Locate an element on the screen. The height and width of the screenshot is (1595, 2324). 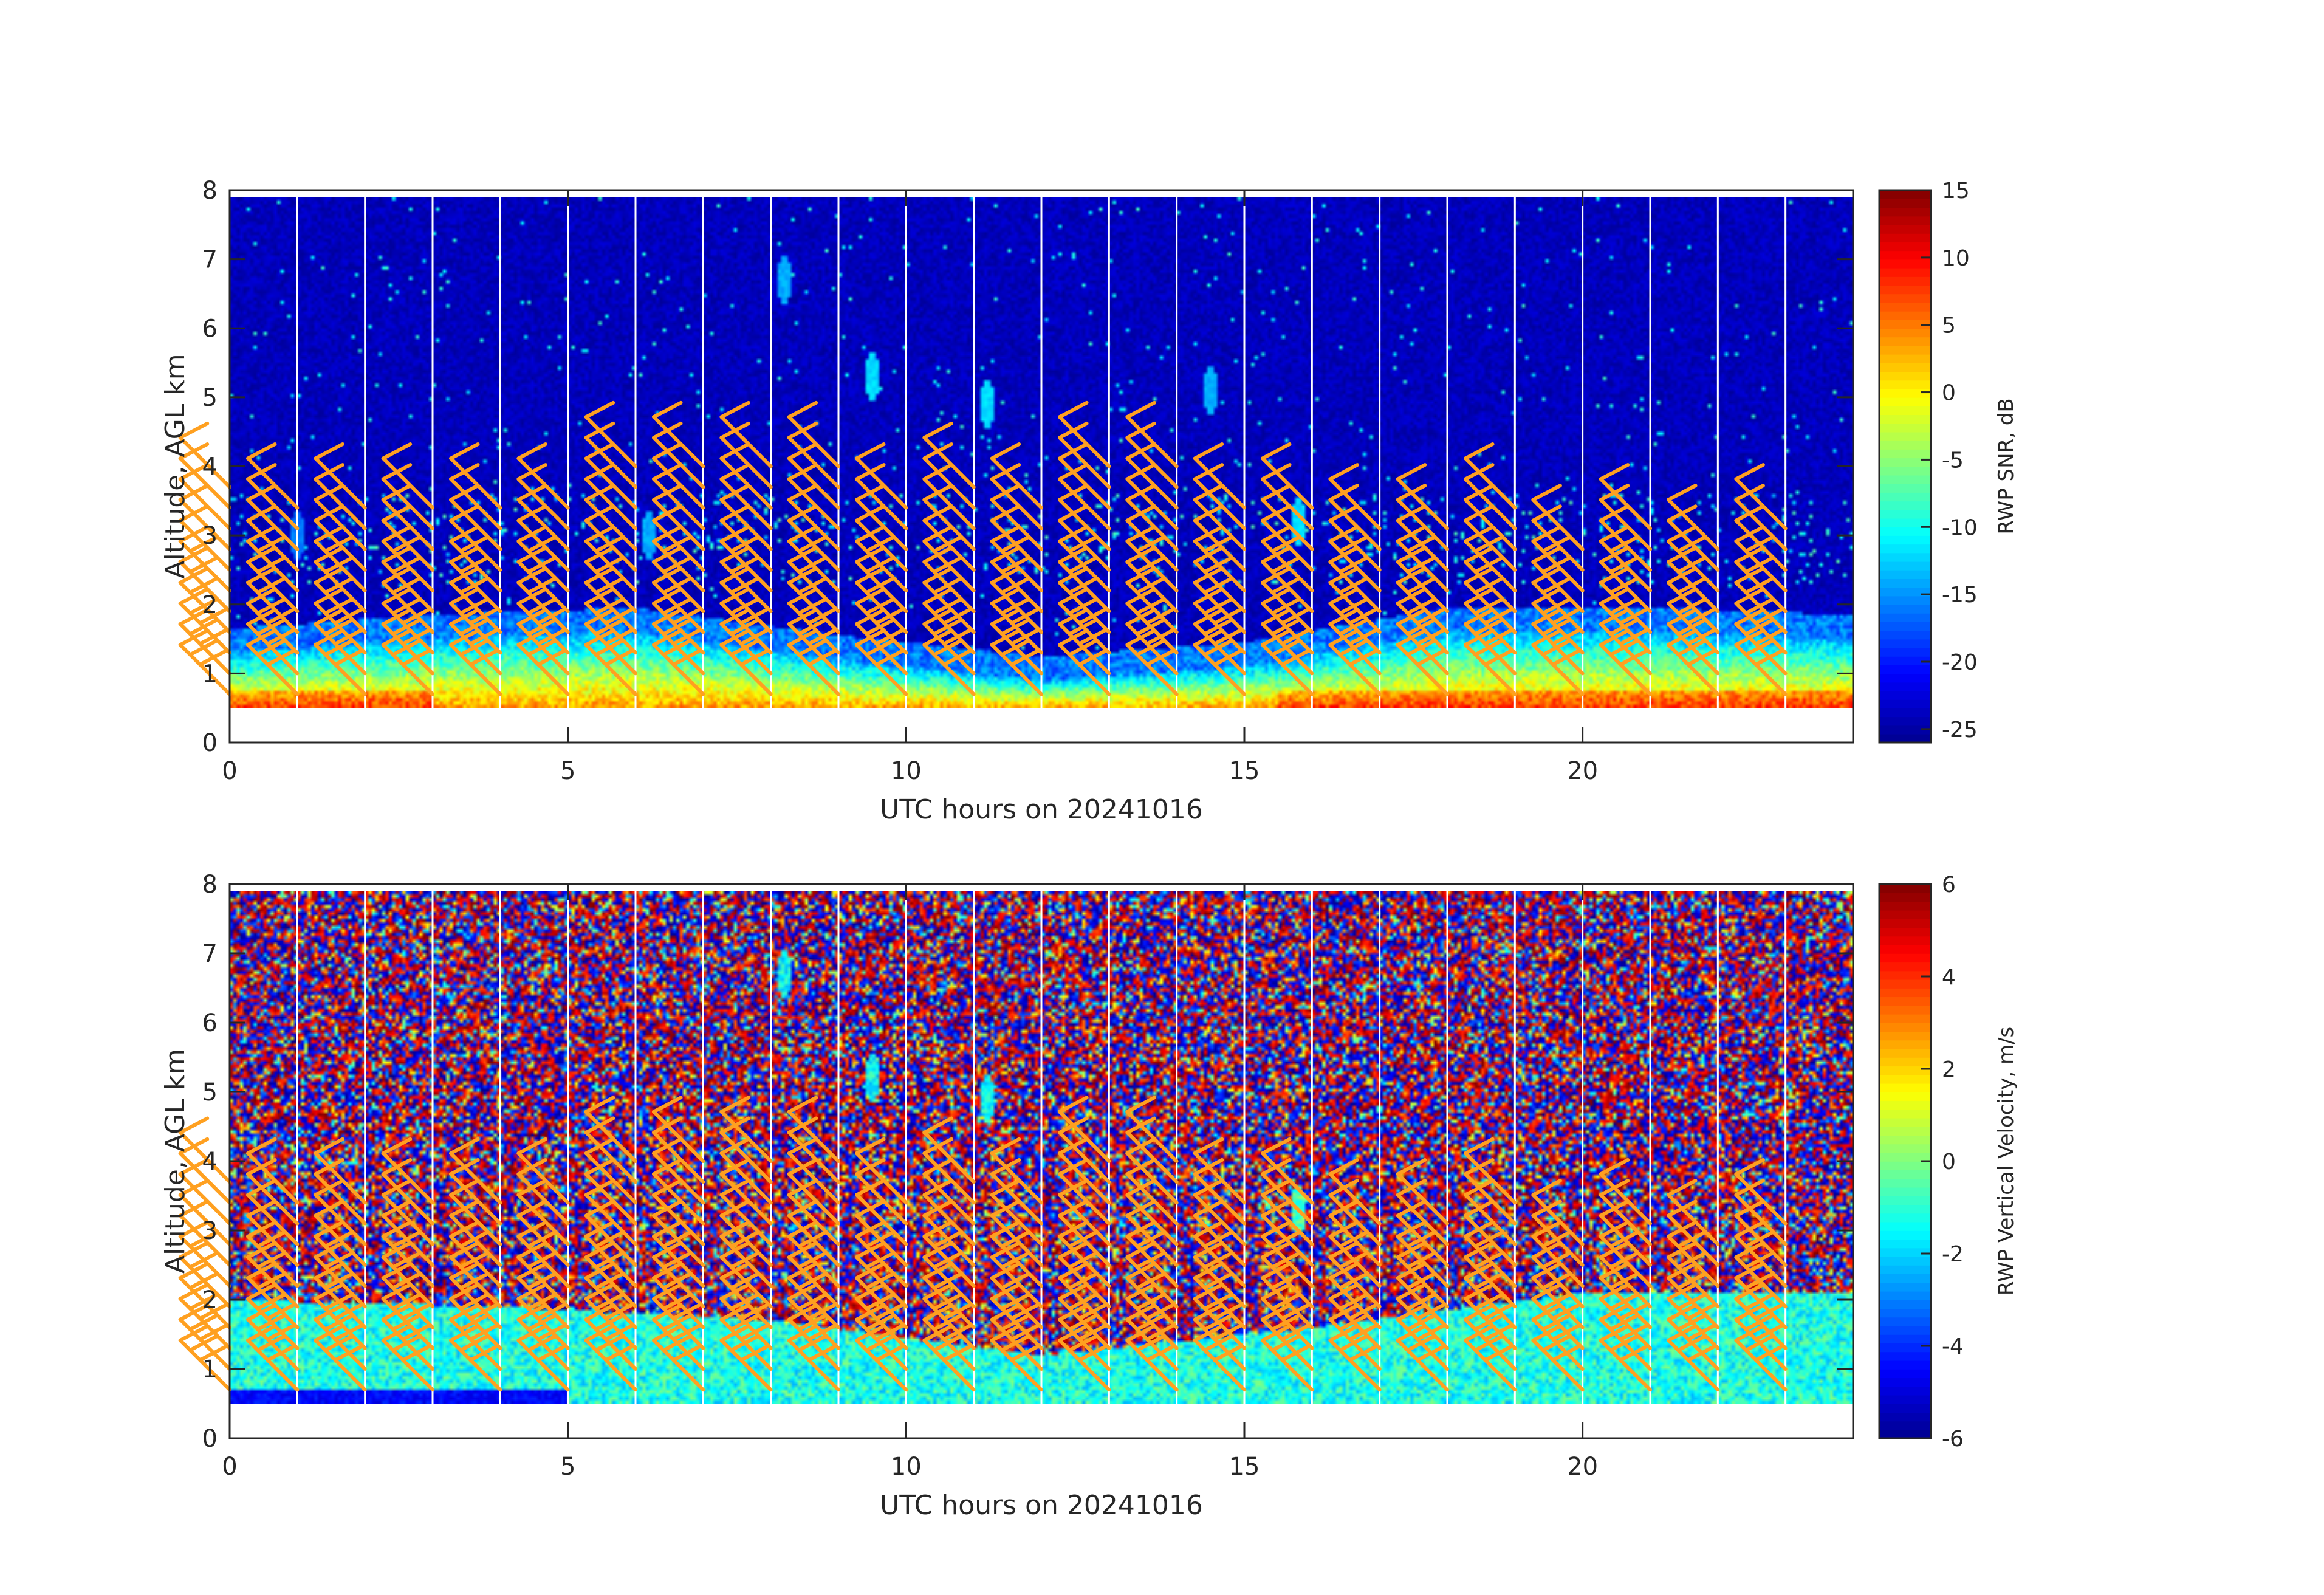
x-tick-label: 20 is located at coordinates (1582, 1467).